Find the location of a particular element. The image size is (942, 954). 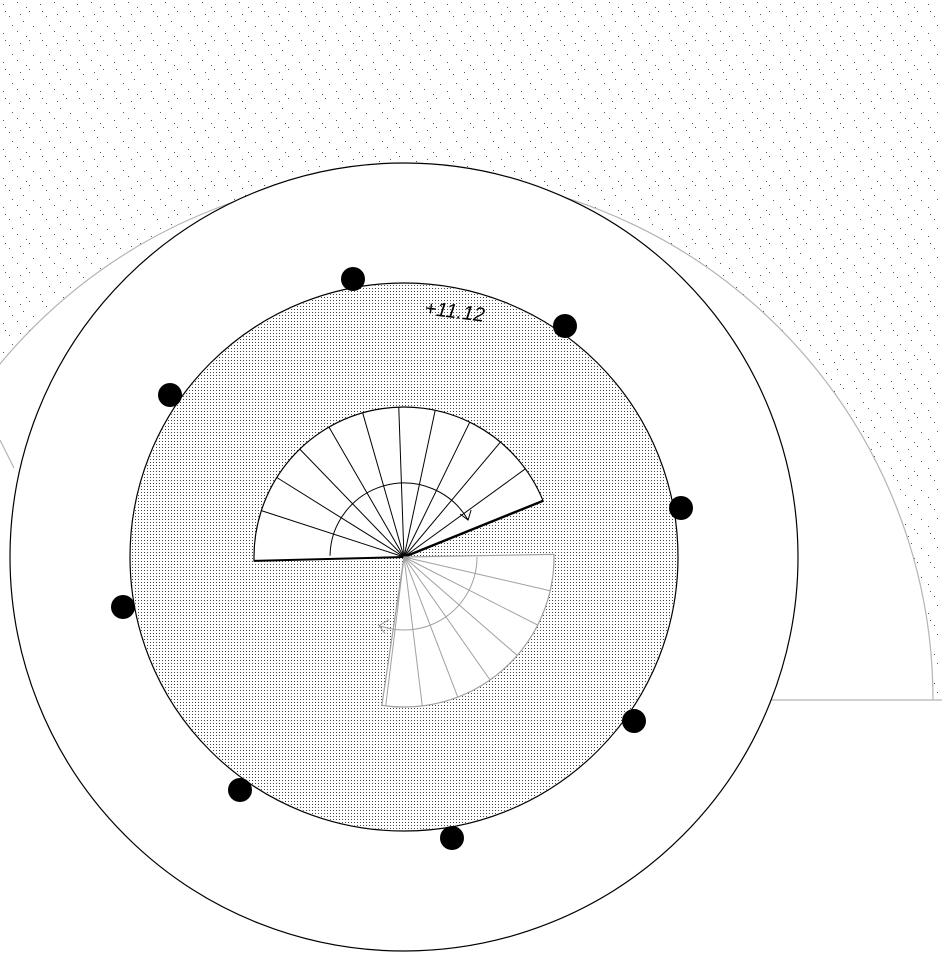

upper-sector-arrowhead is located at coordinates (465, 515).